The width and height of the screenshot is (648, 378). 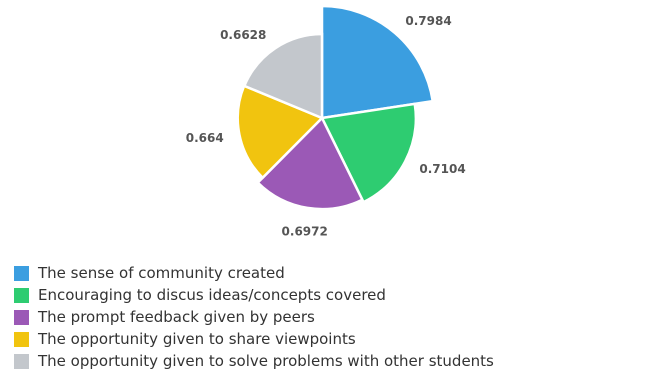 I want to click on slice-value-label: 0.6628, so click(x=243, y=35).